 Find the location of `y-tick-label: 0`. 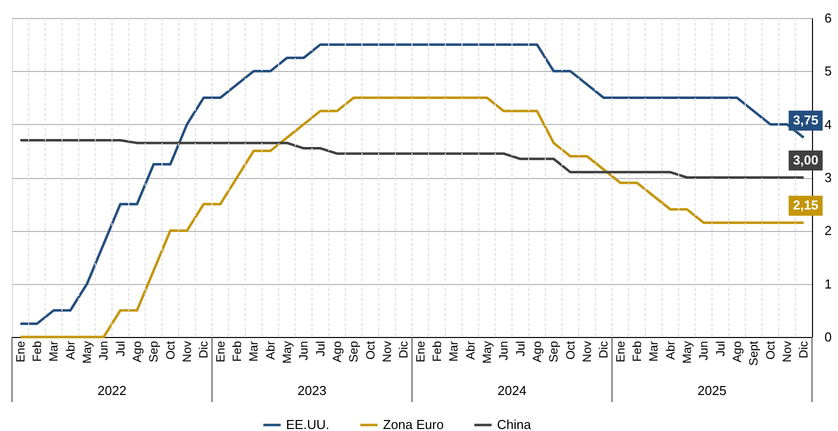

y-tick-label: 0 is located at coordinates (828, 337).